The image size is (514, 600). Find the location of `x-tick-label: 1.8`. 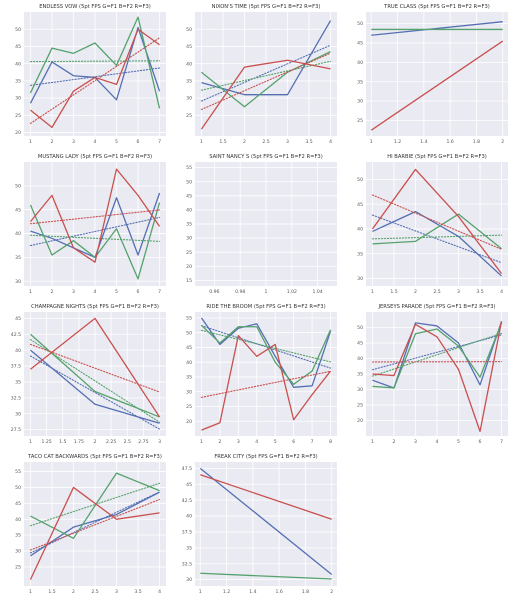

x-tick-label: 1.8 is located at coordinates (476, 142).